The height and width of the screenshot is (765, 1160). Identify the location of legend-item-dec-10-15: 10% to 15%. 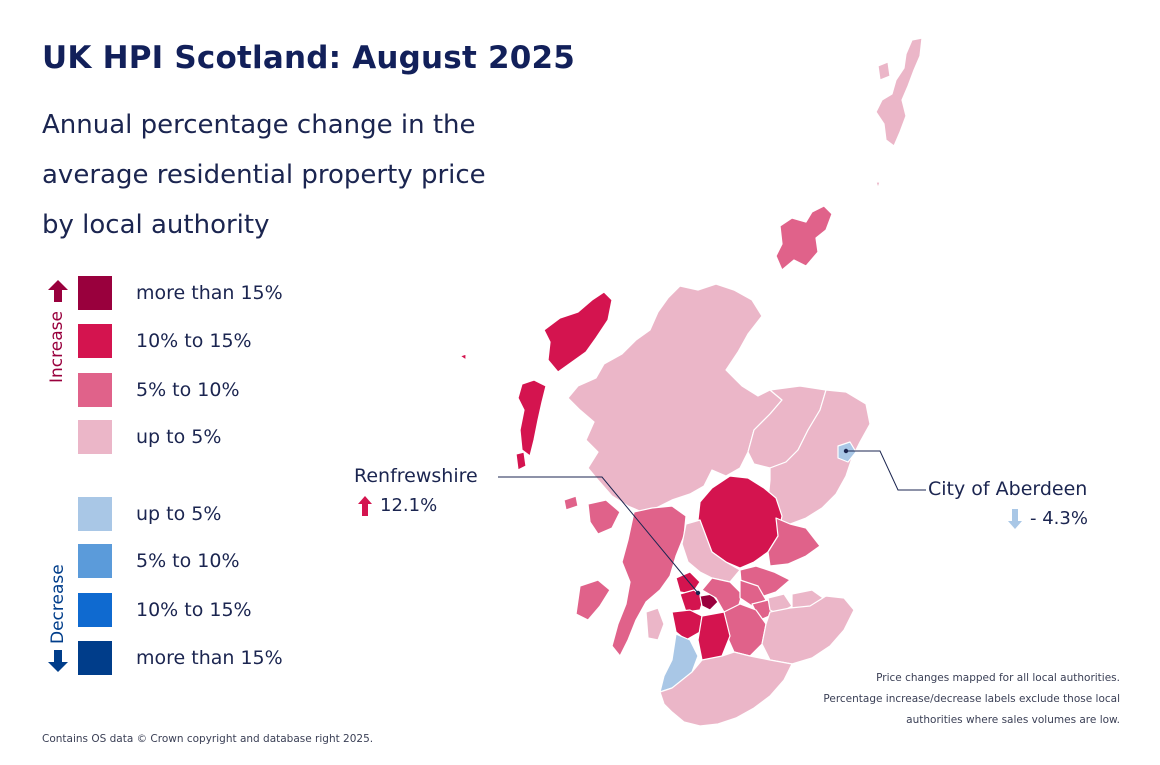
(165, 610).